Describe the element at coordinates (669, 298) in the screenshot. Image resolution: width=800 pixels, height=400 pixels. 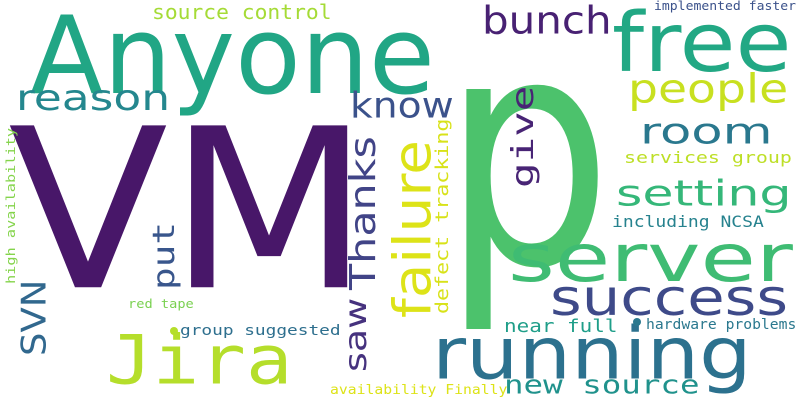
I see `word-success: success` at that location.